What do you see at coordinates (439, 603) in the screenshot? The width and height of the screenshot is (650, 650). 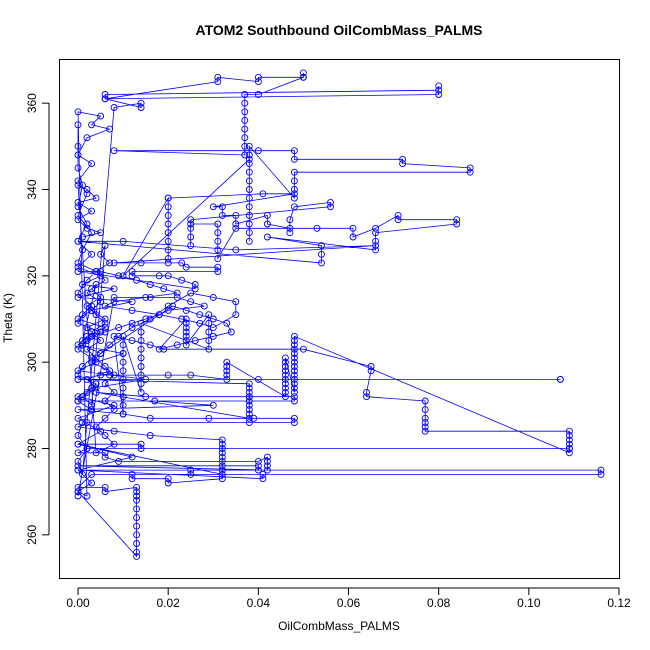 I see `x-tick-label: 0.08` at bounding box center [439, 603].